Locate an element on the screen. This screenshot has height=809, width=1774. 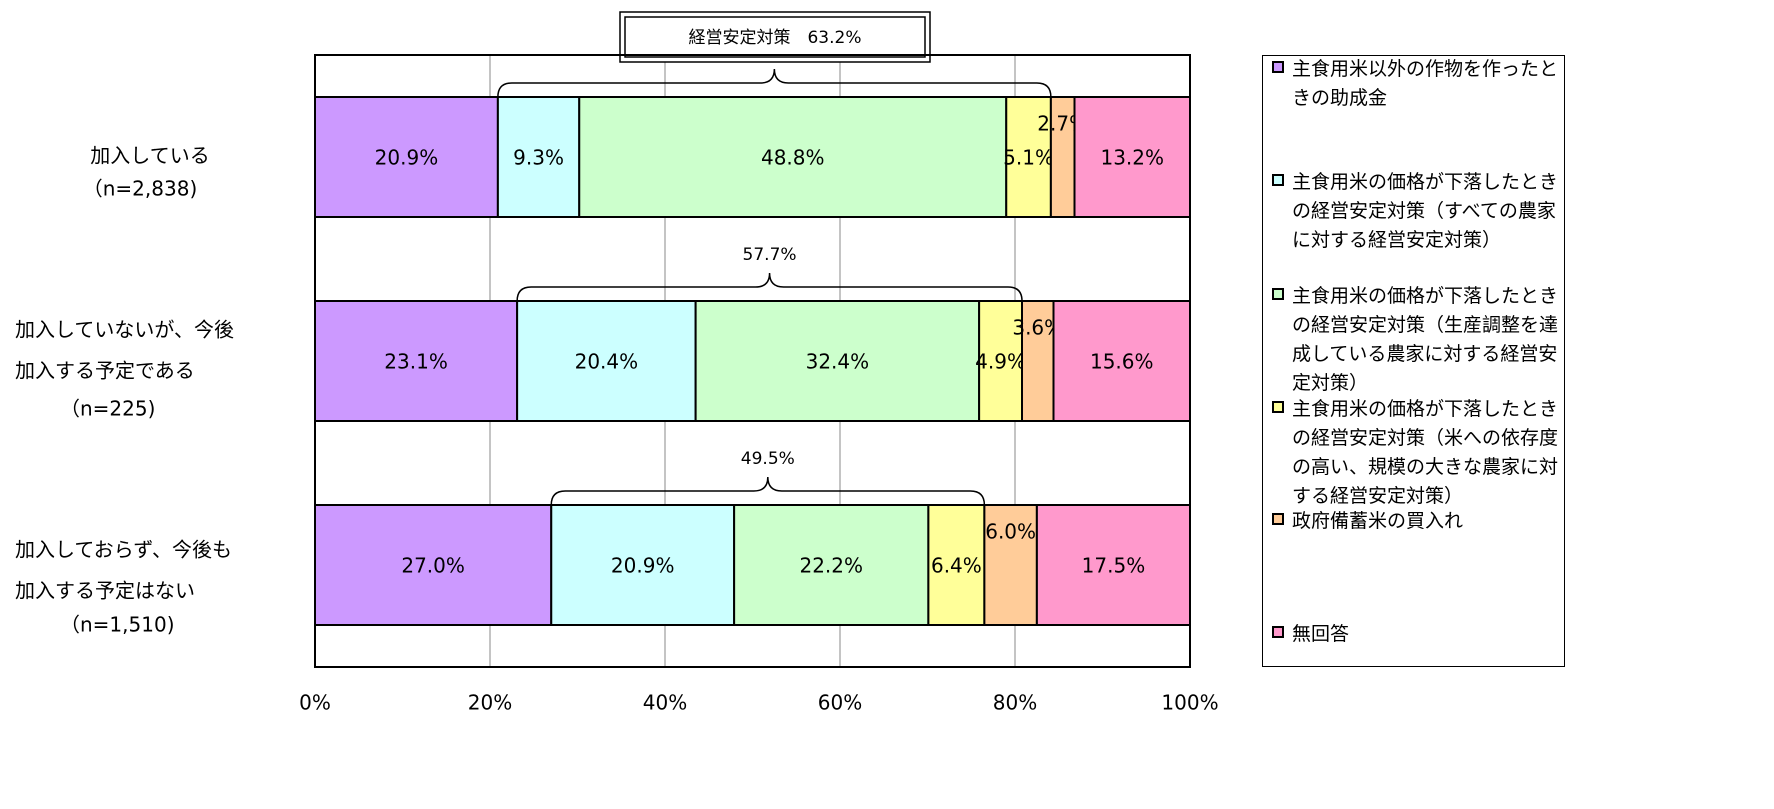
legend-item: 主食用米の価格が下落したときの経営安定対策（すべての農家に対する経営安定対策） is located at coordinates (1416, 211).